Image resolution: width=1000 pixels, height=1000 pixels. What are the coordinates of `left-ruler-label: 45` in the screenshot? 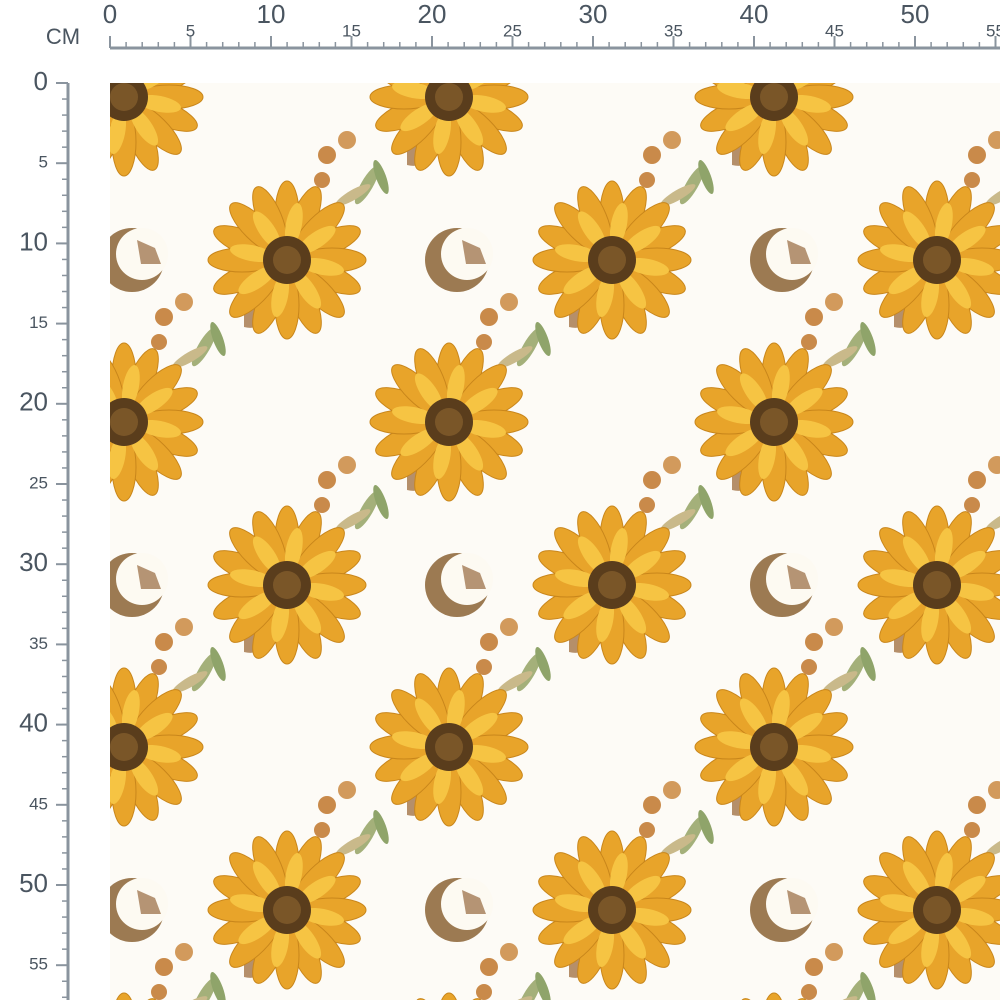 It's located at (38, 803).